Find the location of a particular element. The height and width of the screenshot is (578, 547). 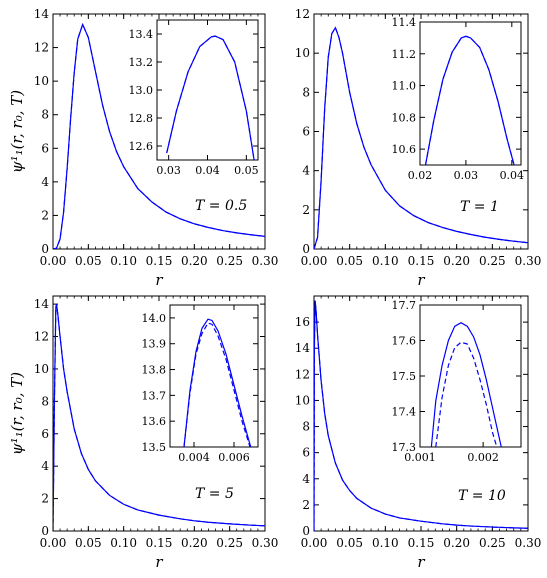

inset-series-line-solid is located at coordinates (466, 384).